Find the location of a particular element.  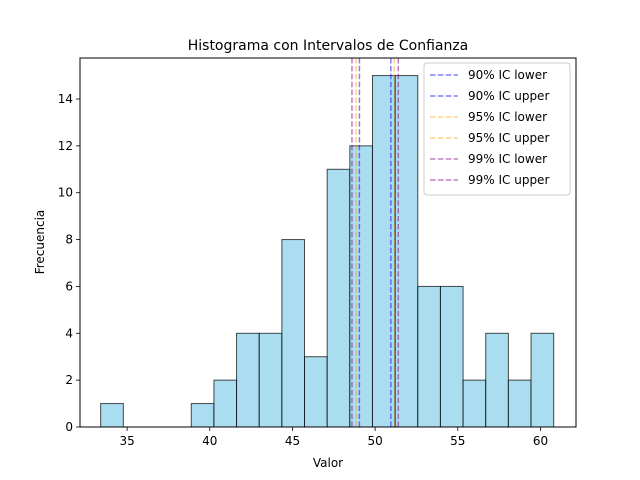

legend-label: 99% IC lower is located at coordinates (507, 159).